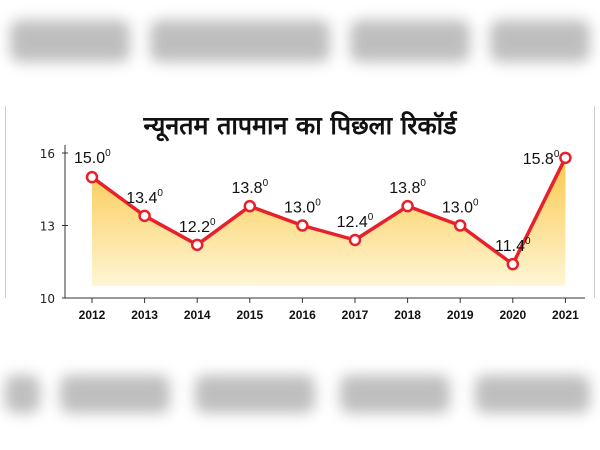 The width and height of the screenshot is (600, 450). I want to click on panel-left-edge, so click(5, 202).